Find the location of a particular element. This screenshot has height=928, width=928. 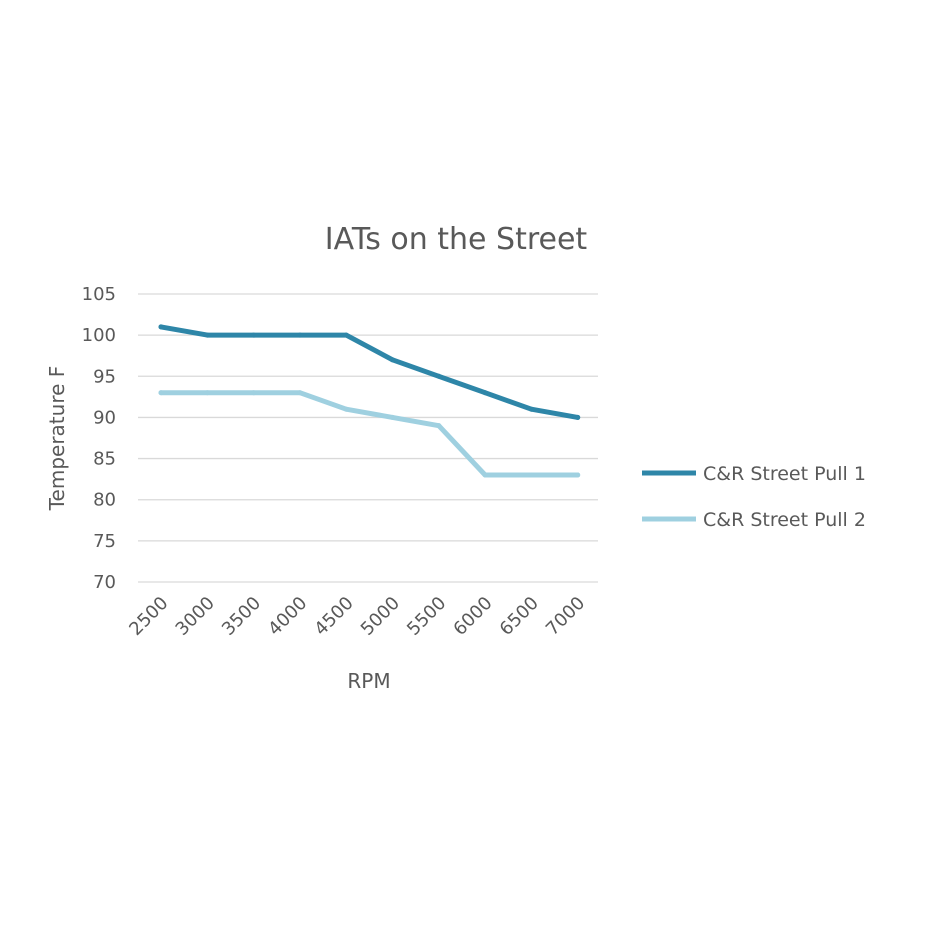

x-tick-label: 7000 is located at coordinates (565, 616).